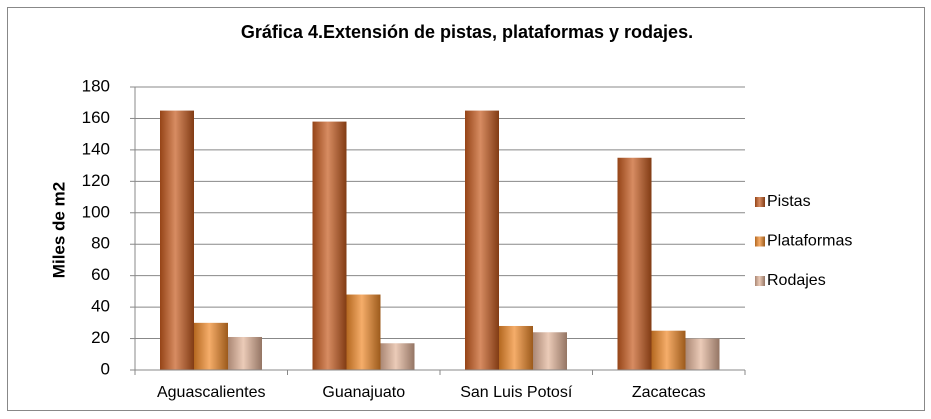  Describe the element at coordinates (789, 201) in the screenshot. I see `legend-label: Pistas` at that location.